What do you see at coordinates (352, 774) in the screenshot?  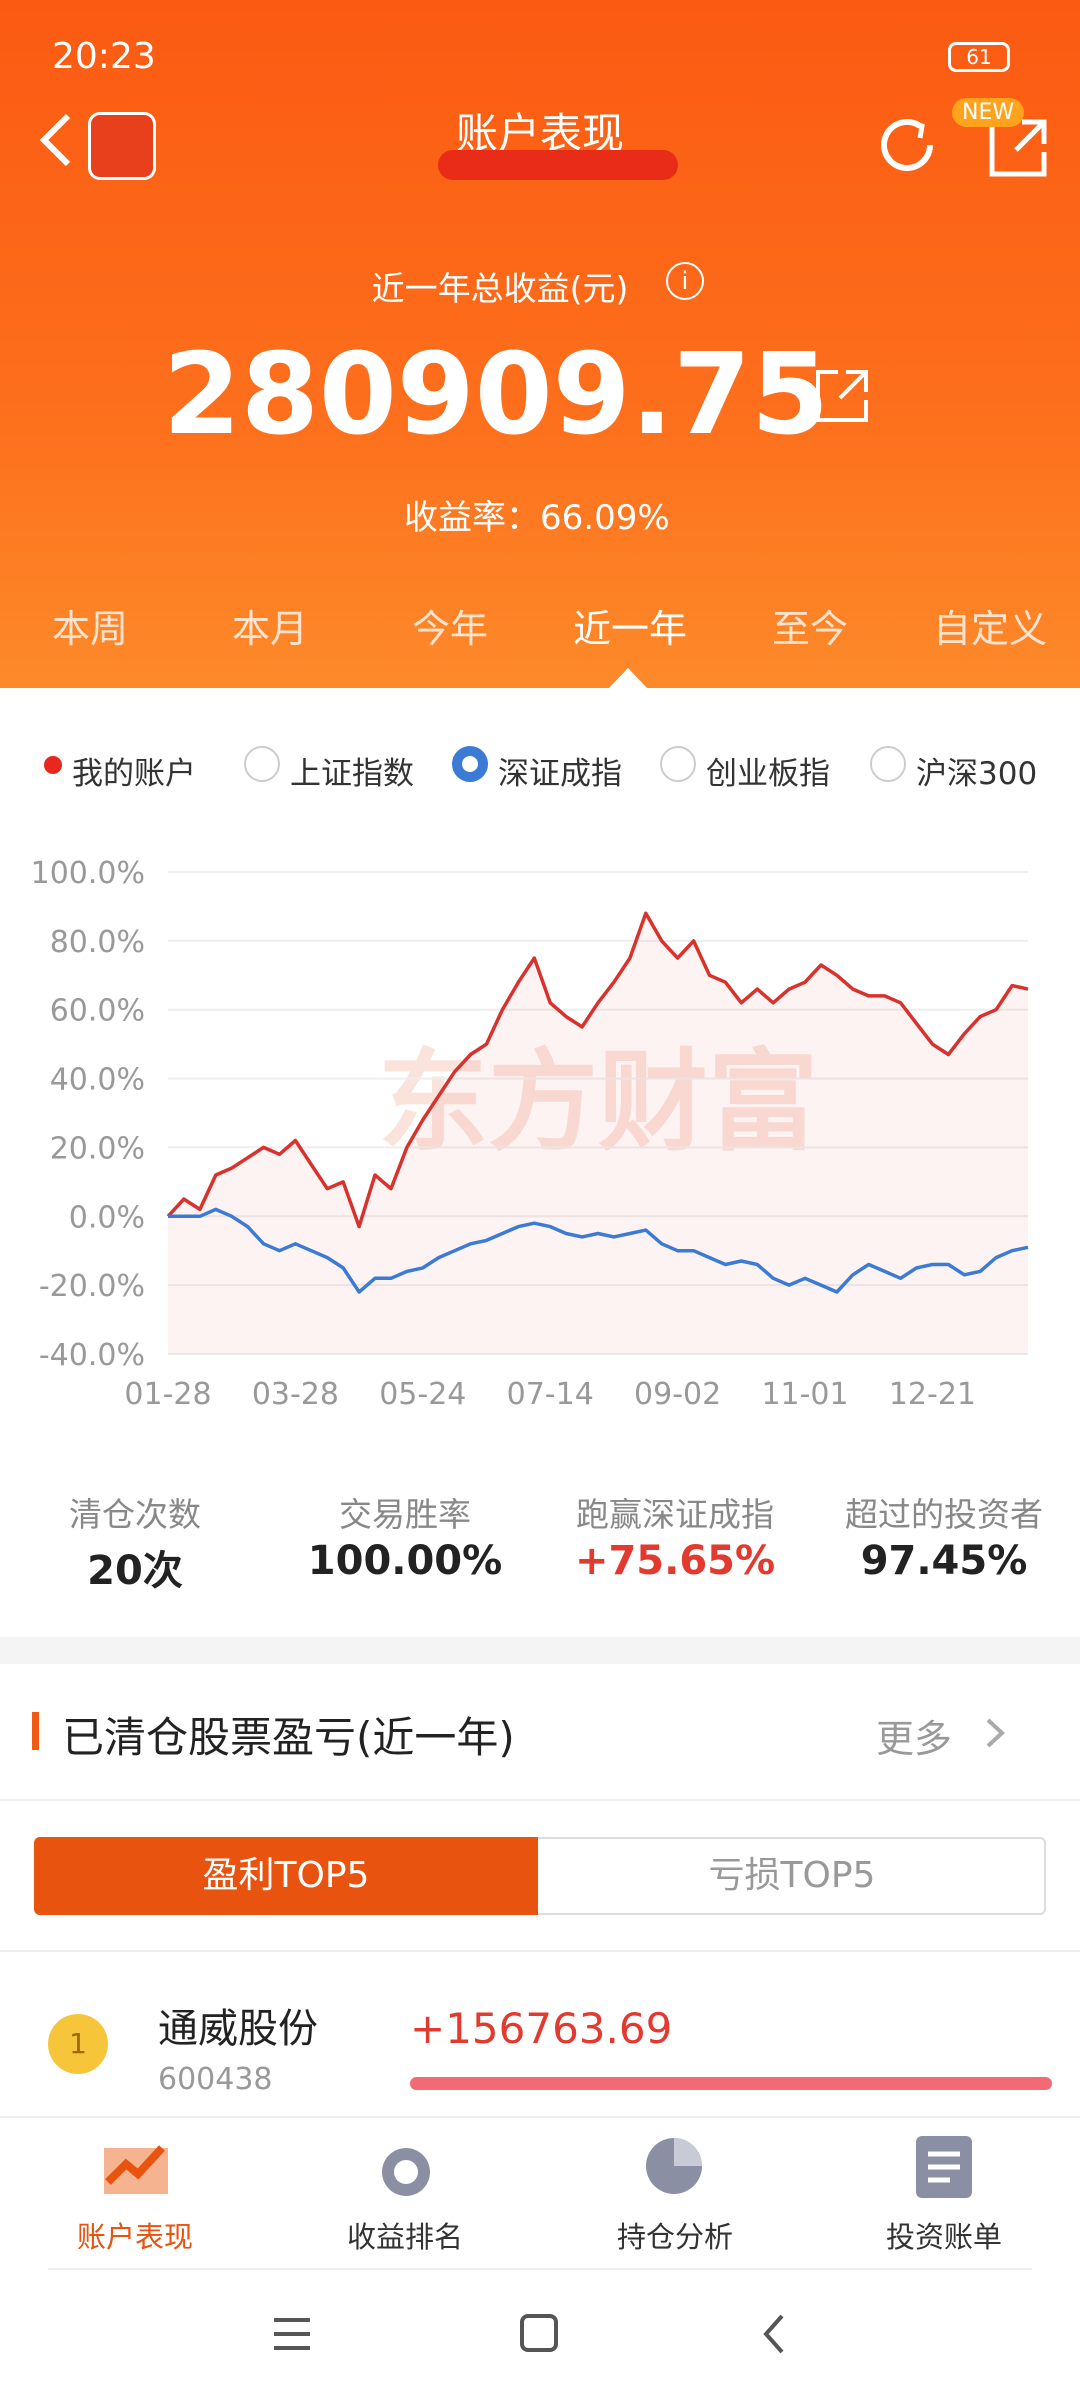 I see `legend-item: 上证指数` at bounding box center [352, 774].